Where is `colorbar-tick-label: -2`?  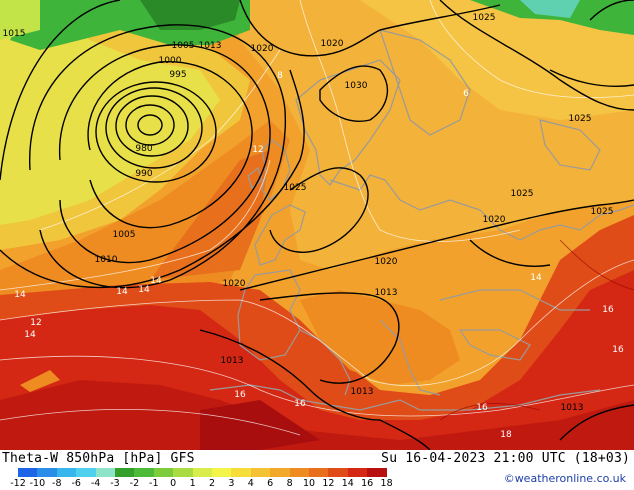
colorbar-tick-label: -2 is located at coordinates (134, 483).